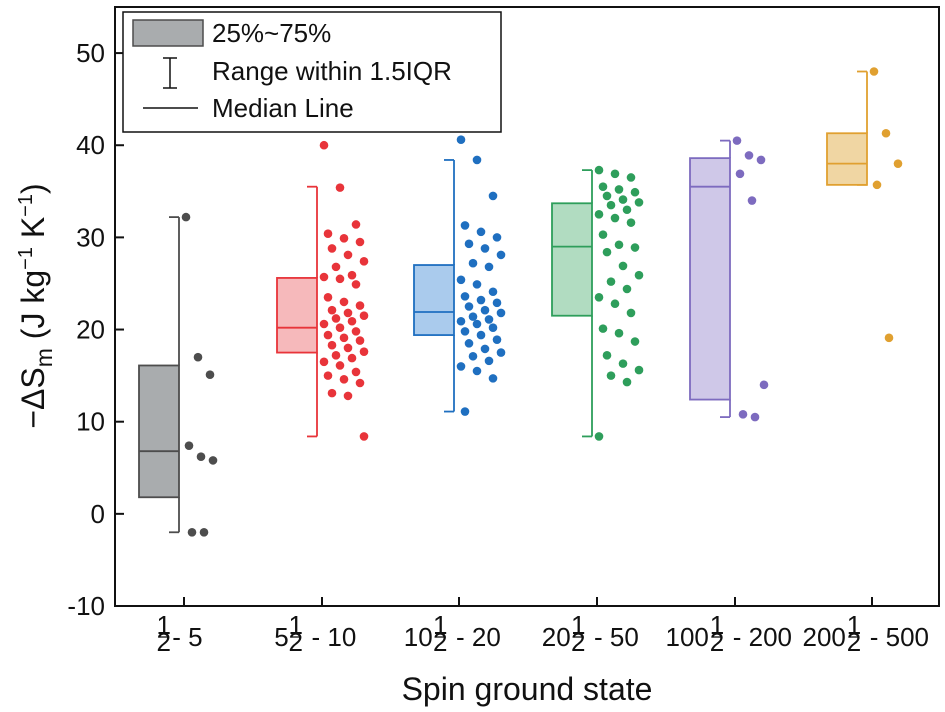 The image size is (945, 712). Describe the element at coordinates (759, 637) in the screenshot. I see `x-label-rest: - 200` at that location.